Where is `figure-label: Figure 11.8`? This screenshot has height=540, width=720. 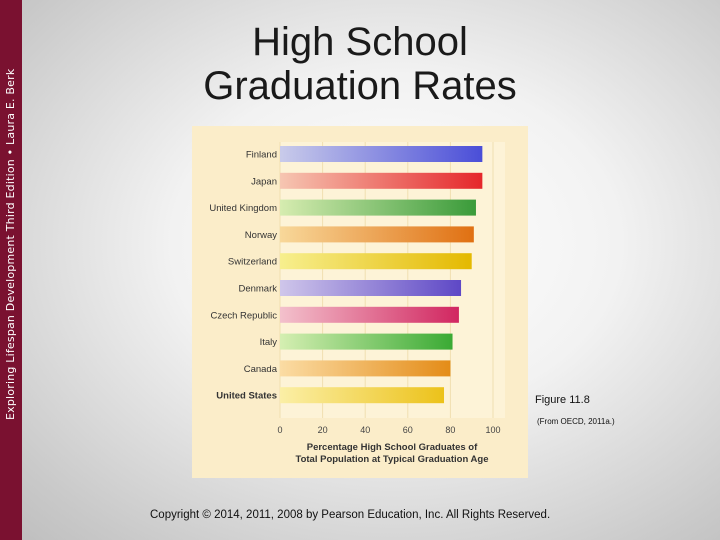
figure-label: Figure 11.8 is located at coordinates (562, 400).